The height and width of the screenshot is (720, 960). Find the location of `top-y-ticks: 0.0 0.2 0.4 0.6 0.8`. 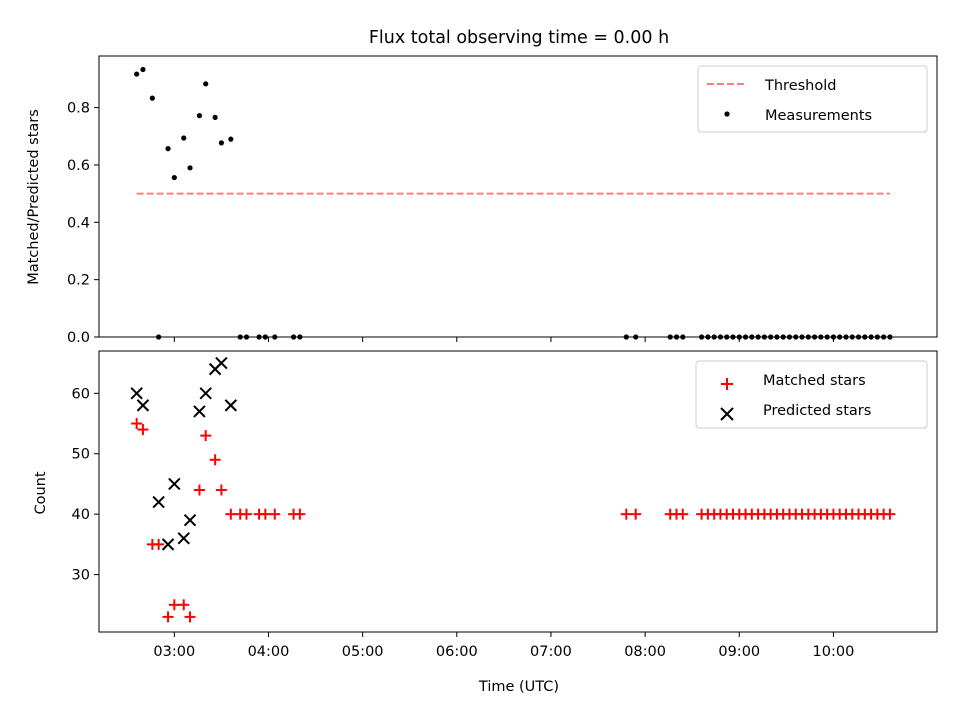

top-y-ticks: 0.0 0.2 0.4 0.6 0.8 is located at coordinates (83, 223).